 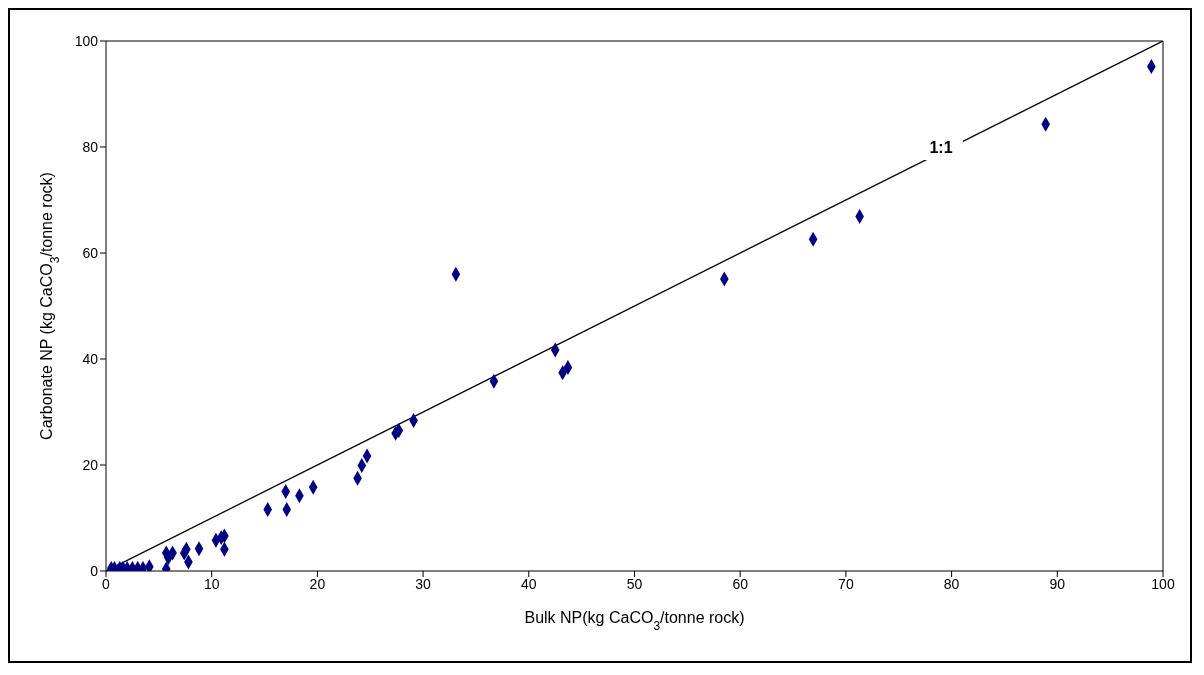 I want to click on x-tick-label: 60, so click(x=740, y=583).